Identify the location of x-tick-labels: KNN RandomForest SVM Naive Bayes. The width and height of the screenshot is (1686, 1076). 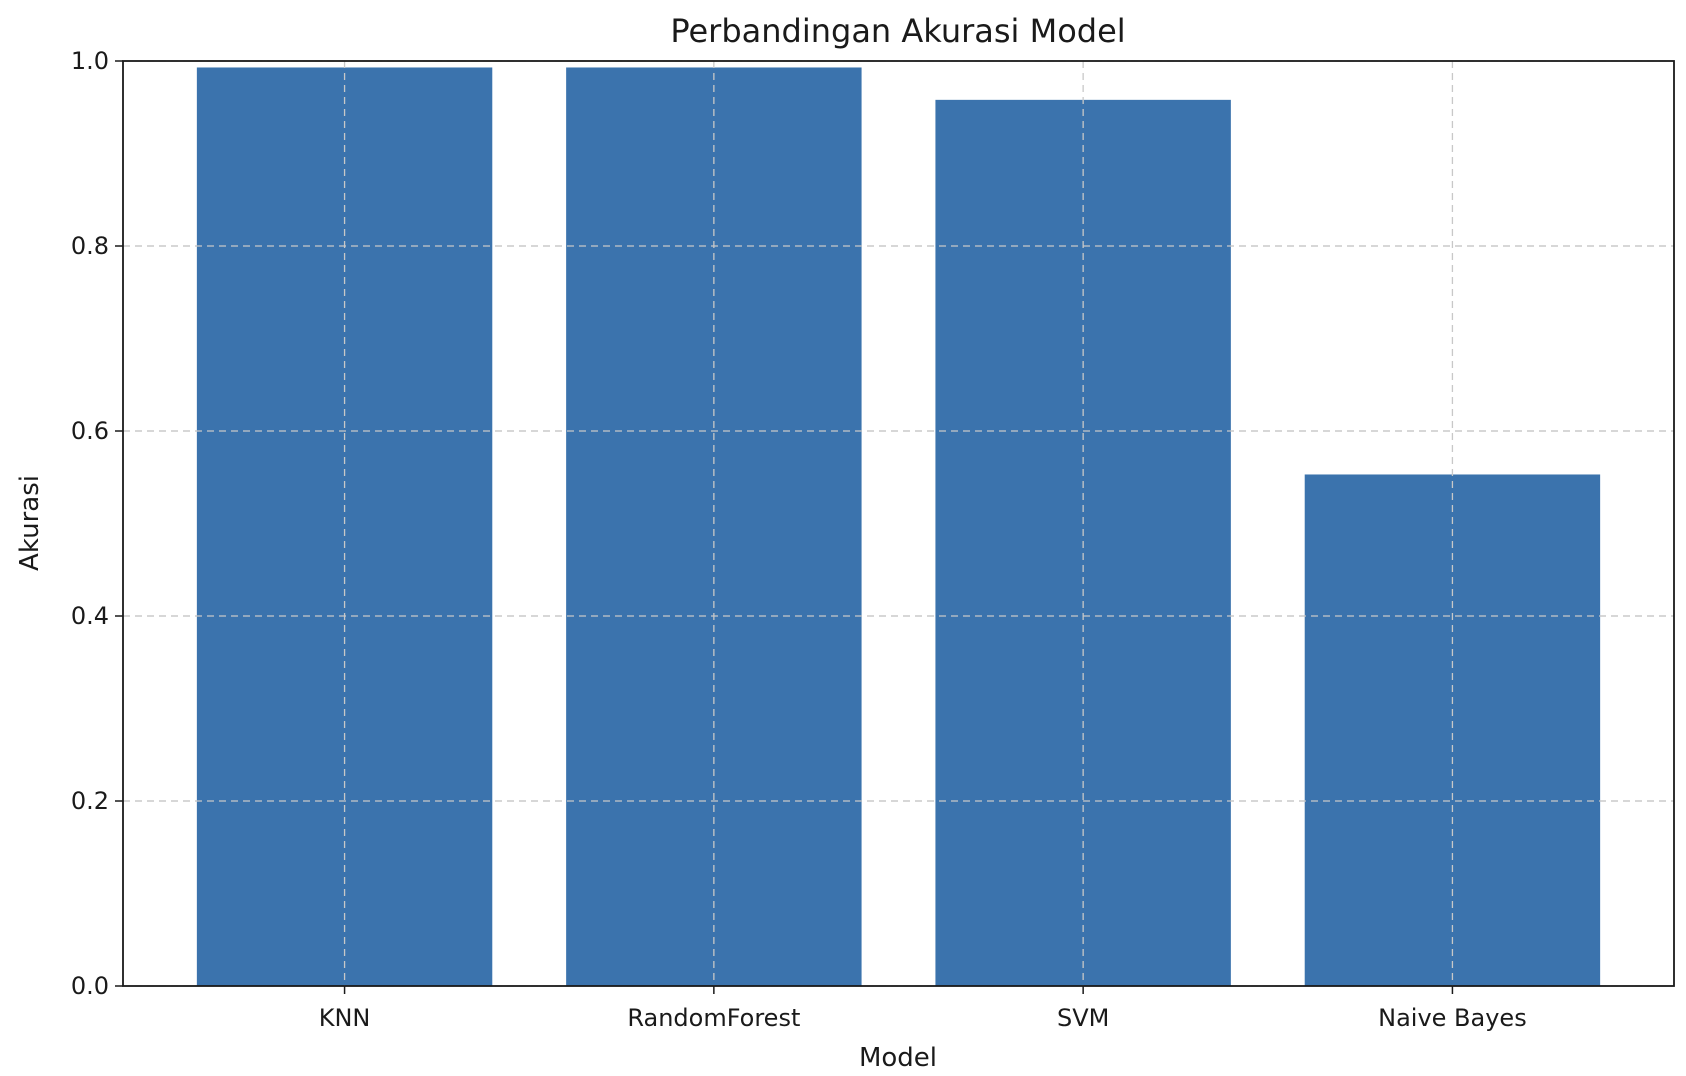
(923, 1018).